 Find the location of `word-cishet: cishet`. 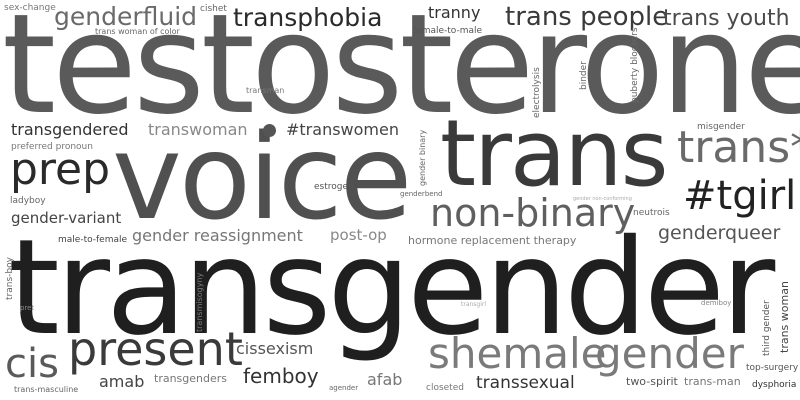

word-cishet: cishet is located at coordinates (213, 9).